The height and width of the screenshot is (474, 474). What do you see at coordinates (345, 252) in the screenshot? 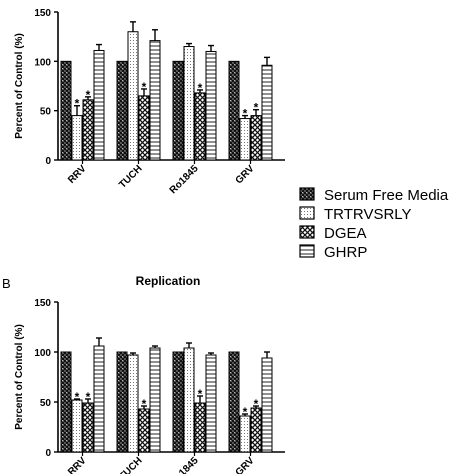
I see `legend-label: GHRP` at bounding box center [345, 252].